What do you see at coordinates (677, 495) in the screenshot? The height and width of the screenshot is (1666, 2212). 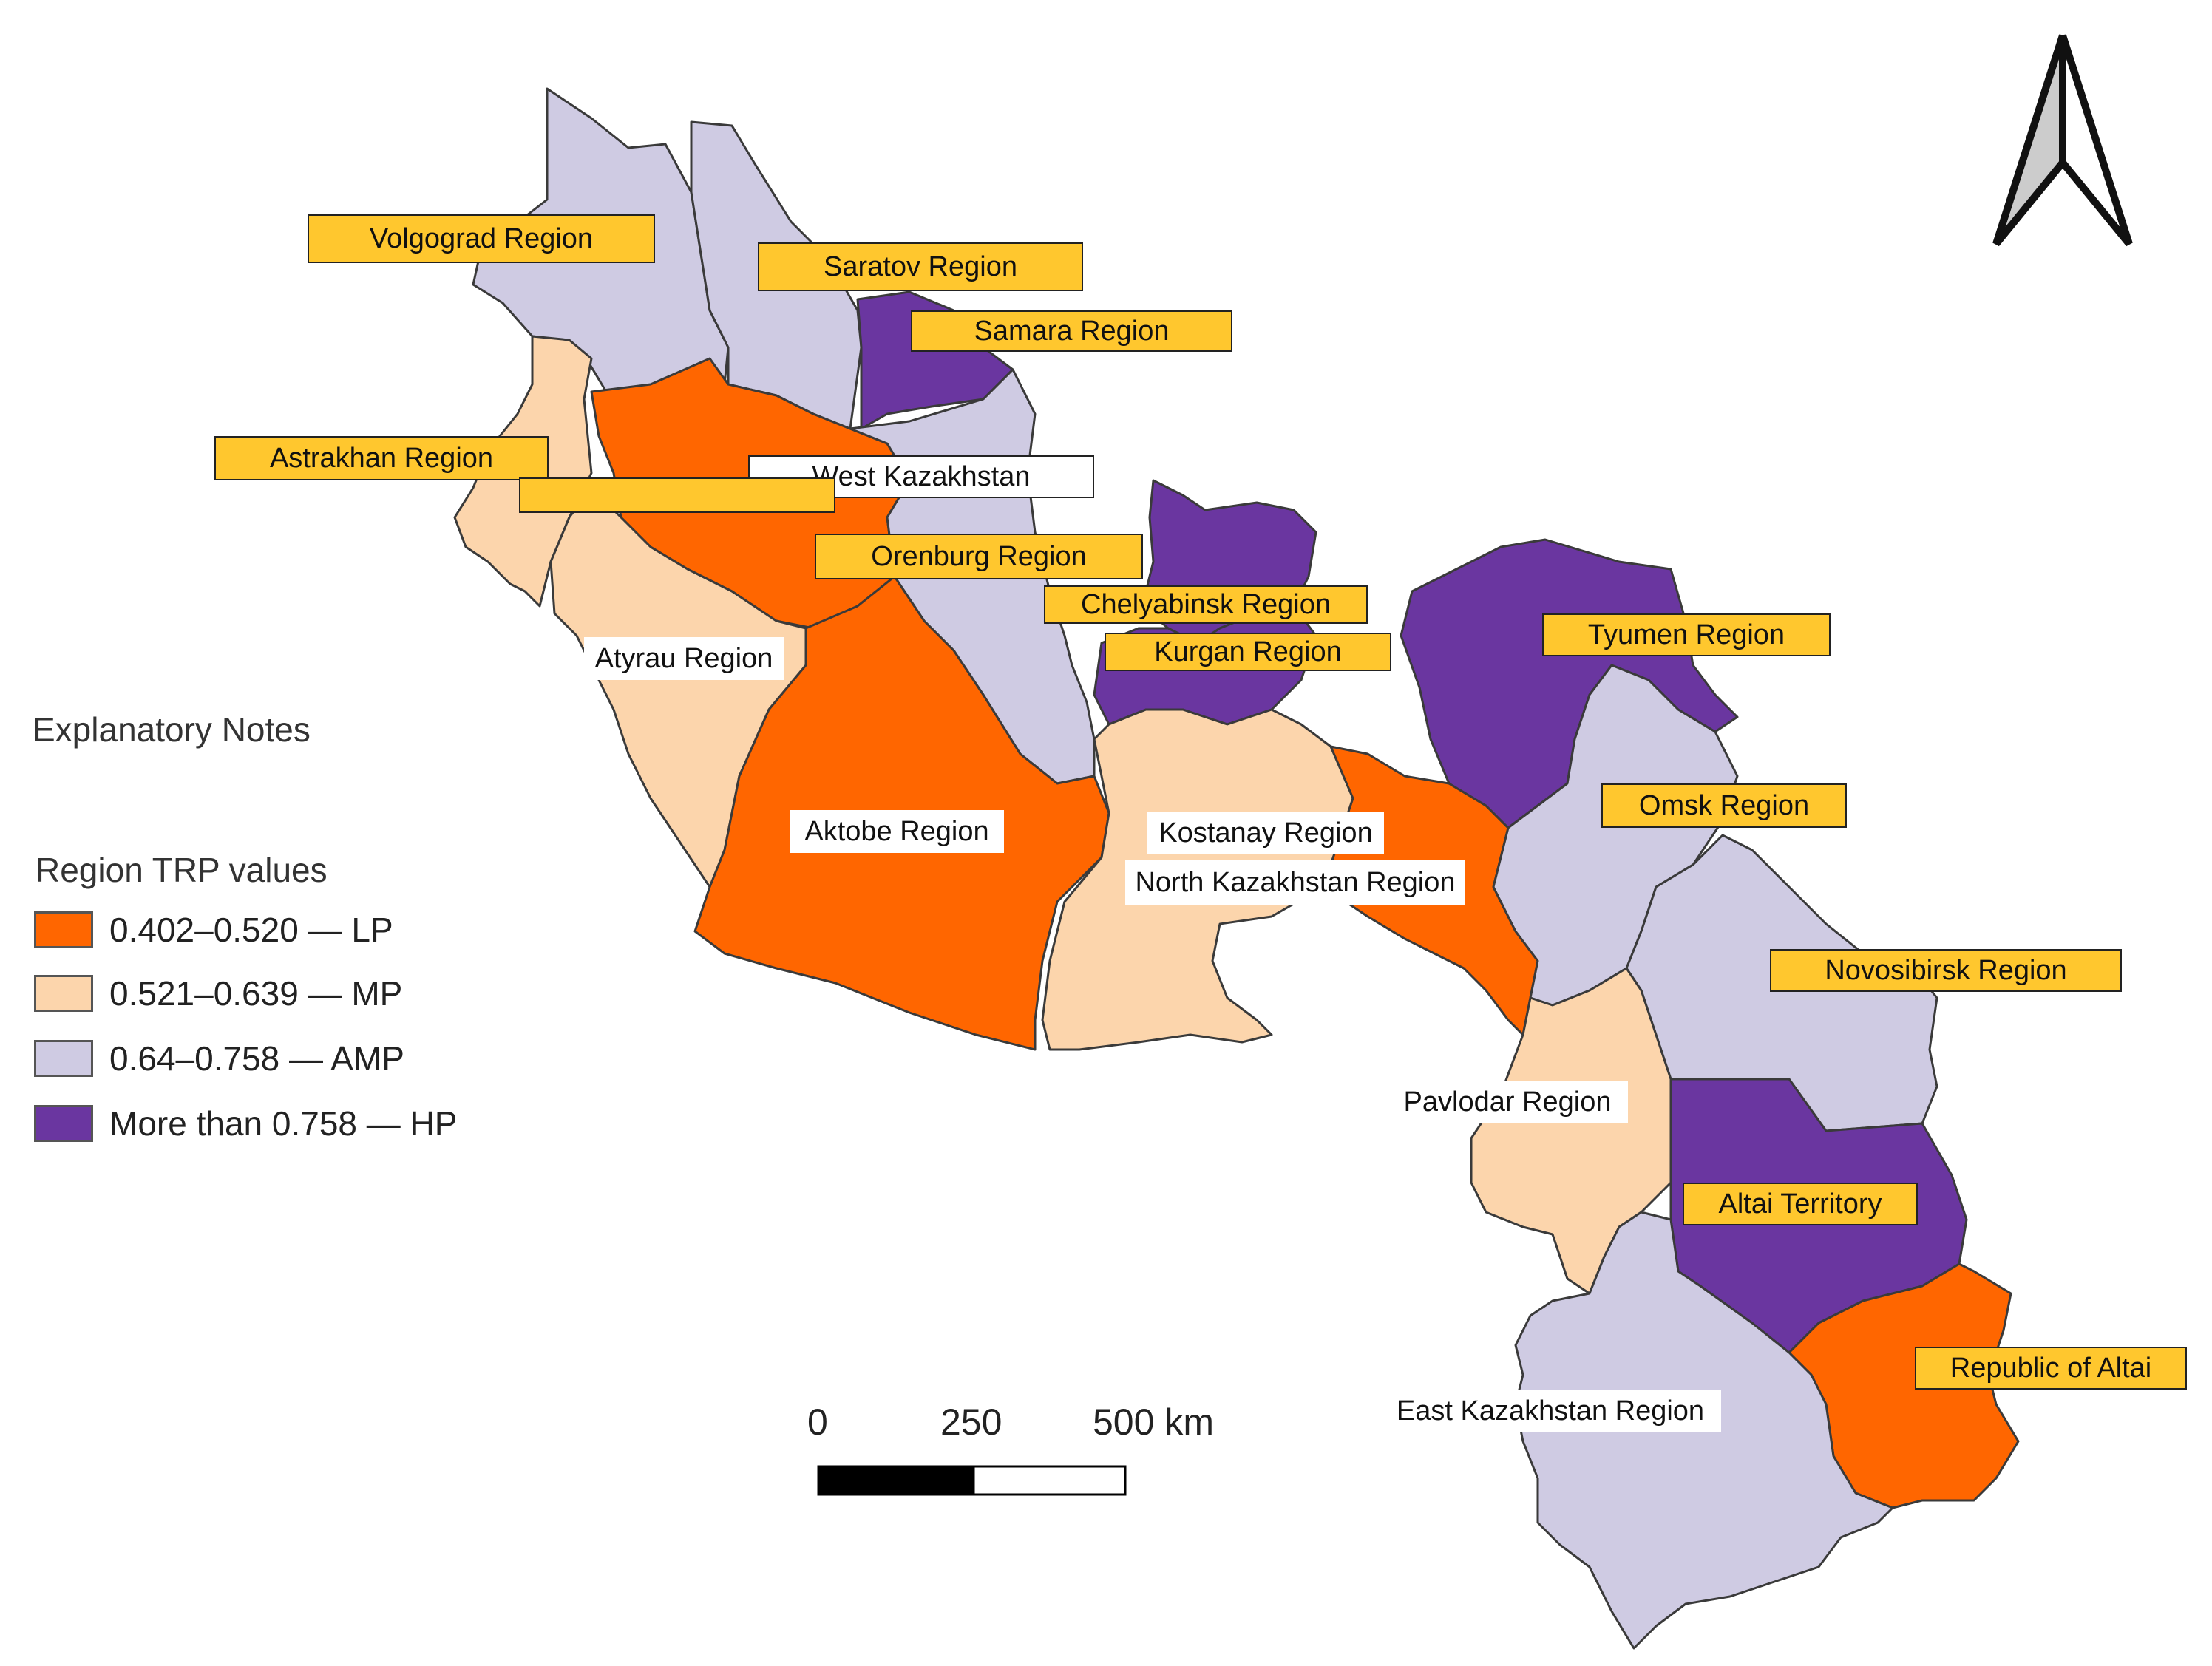 I see `label-blank` at bounding box center [677, 495].